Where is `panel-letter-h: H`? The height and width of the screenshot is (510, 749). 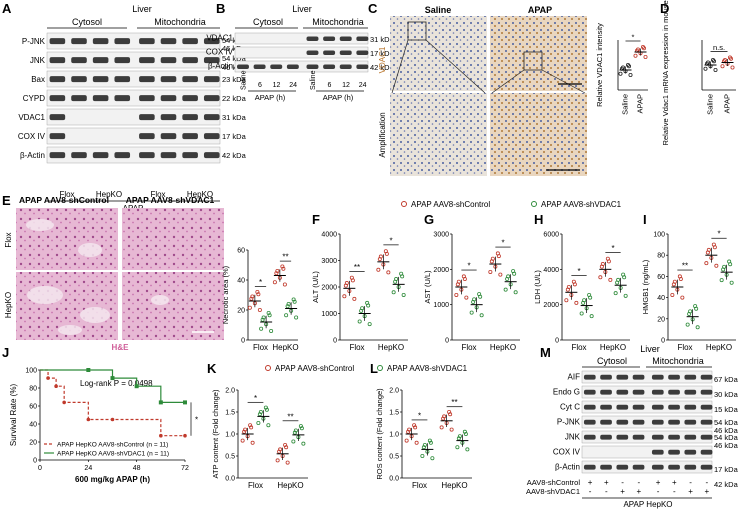
panel-letter-h: H is located at coordinates (538, 219).